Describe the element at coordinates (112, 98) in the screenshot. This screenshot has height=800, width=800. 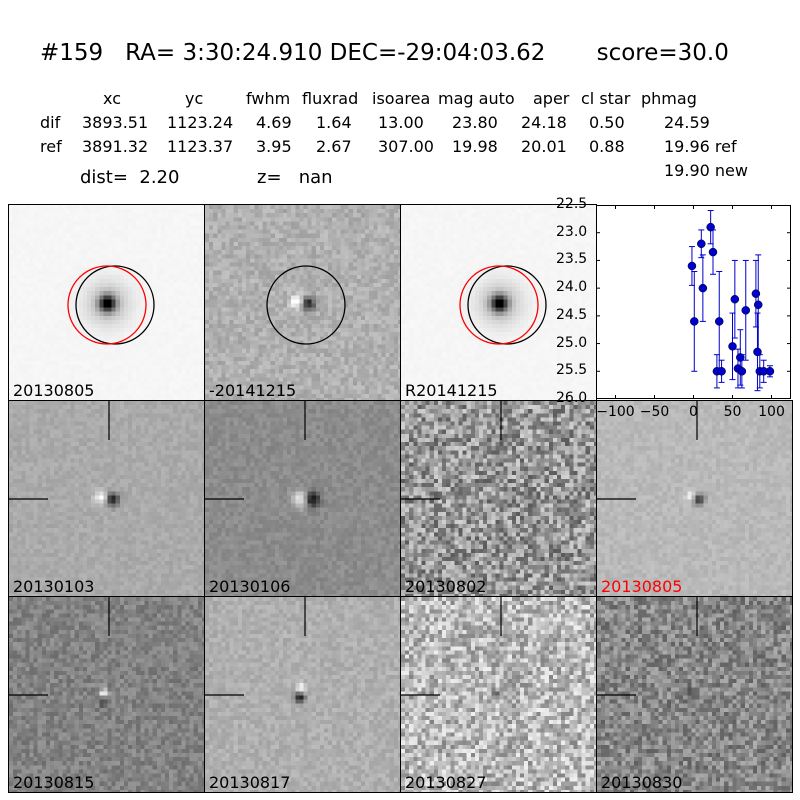
I see `column-header: xc` at that location.